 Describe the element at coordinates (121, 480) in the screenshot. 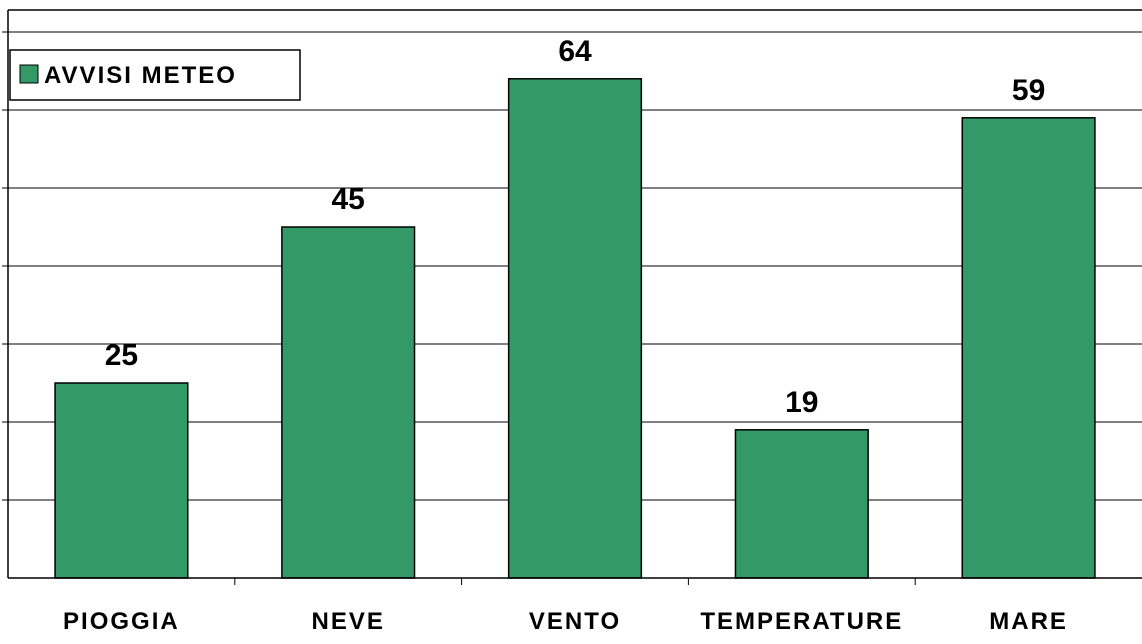

I see `bar-pioggia` at that location.